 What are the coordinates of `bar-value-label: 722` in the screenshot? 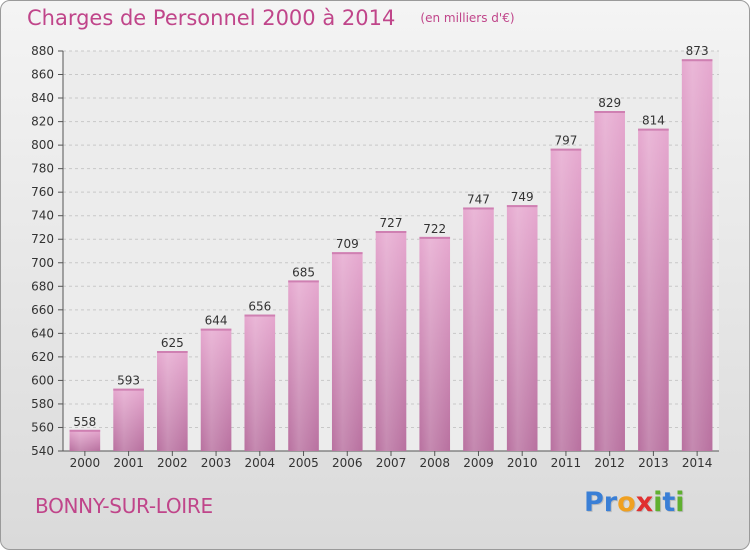 It's located at (434, 229).